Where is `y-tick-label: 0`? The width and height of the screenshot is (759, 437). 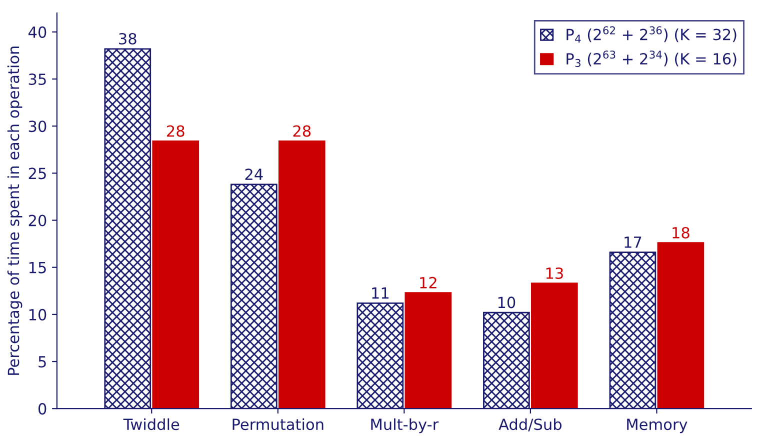 y-tick-label: 0 is located at coordinates (42, 409).